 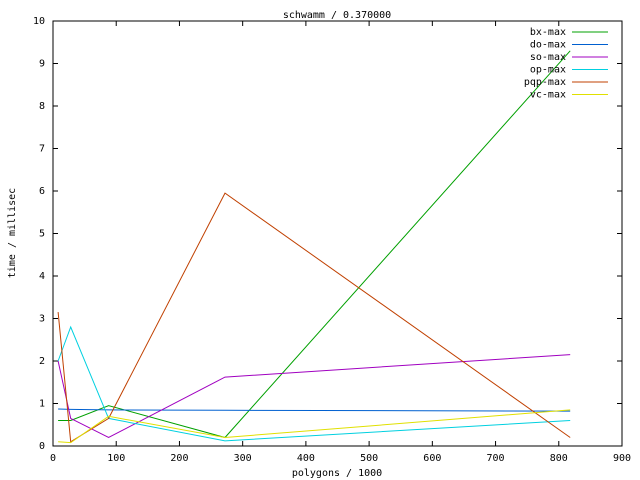 What do you see at coordinates (42, 319) in the screenshot?
I see `y-tick-label: 3` at bounding box center [42, 319].